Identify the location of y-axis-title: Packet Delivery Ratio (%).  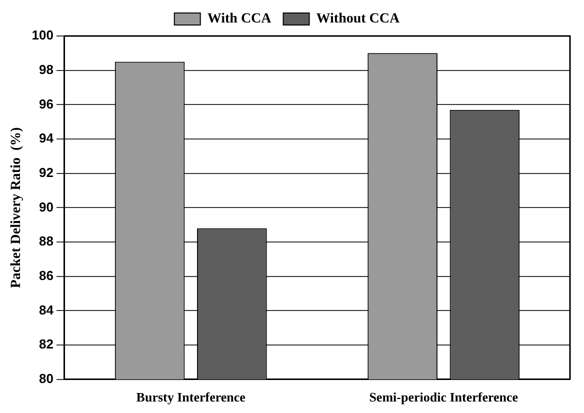
(16, 207).